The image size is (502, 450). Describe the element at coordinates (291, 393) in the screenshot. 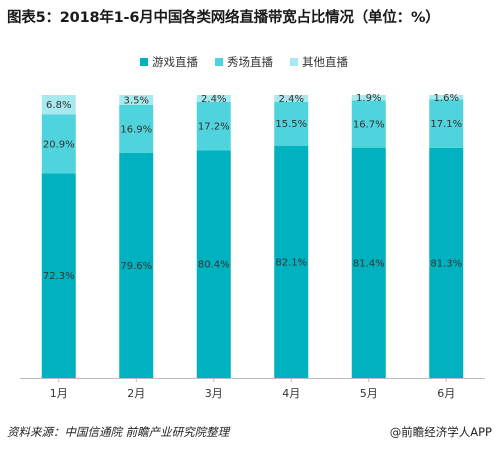

I see `x-tick-label: 4月` at that location.